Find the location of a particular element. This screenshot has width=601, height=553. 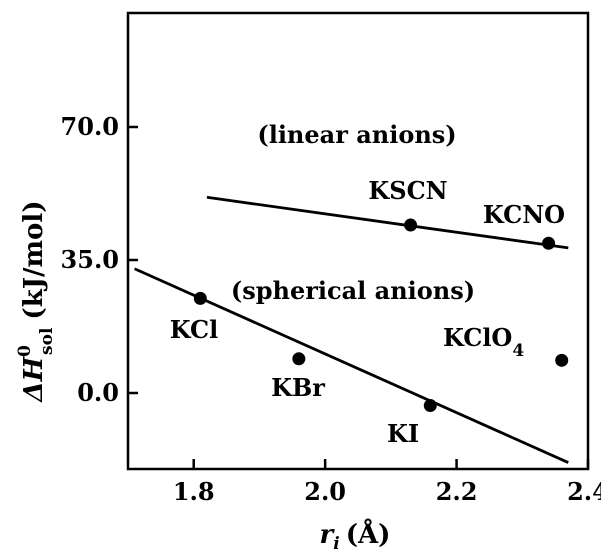

y-axis-label: ΔH0 sol (kJ/mol) is located at coordinates (36, 301).